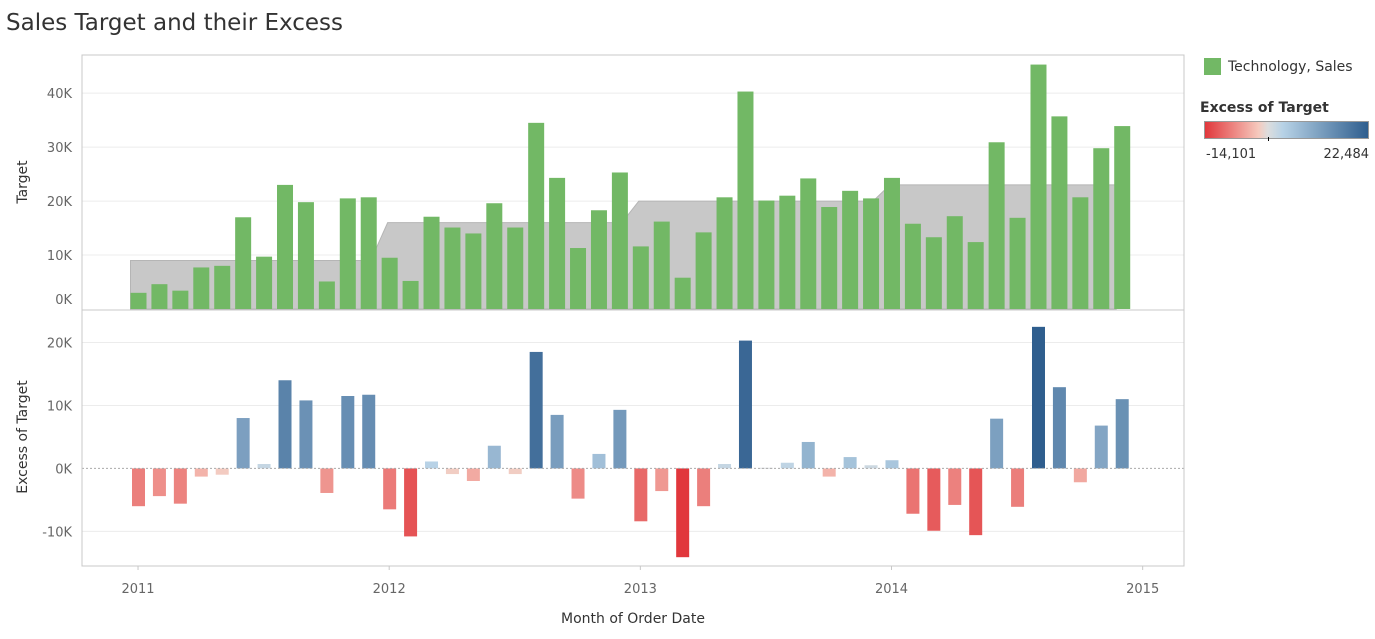  What do you see at coordinates (60, 343) in the screenshot?
I see `bottom-y-tick-label: 20K` at bounding box center [60, 343].